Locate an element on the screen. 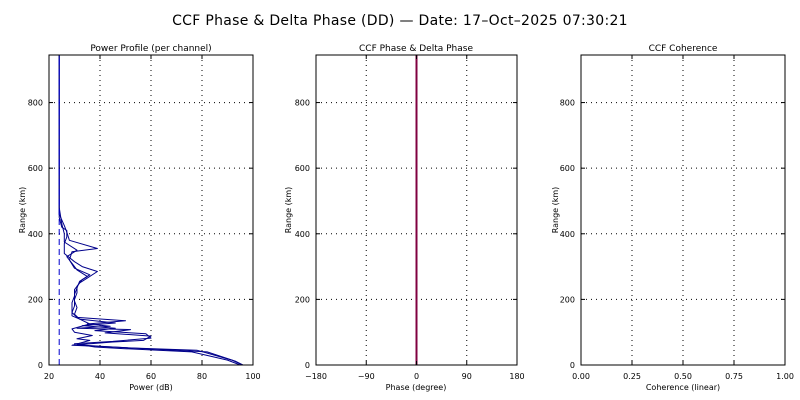  coherence-x-label: Coherence (linear) is located at coordinates (683, 387).